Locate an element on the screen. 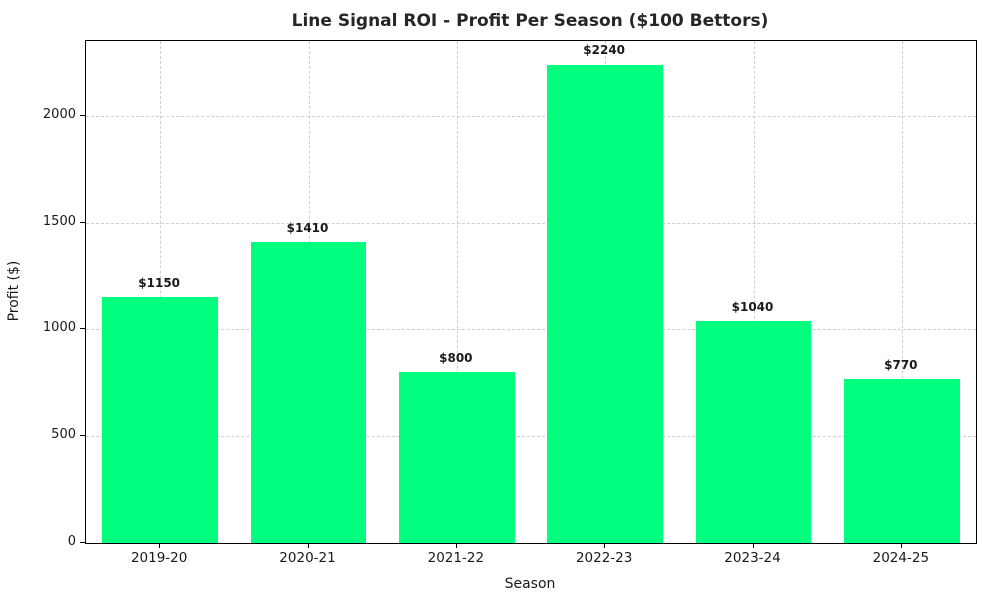 The image size is (1000, 600). y-tick-label: 2000 is located at coordinates (59, 114).